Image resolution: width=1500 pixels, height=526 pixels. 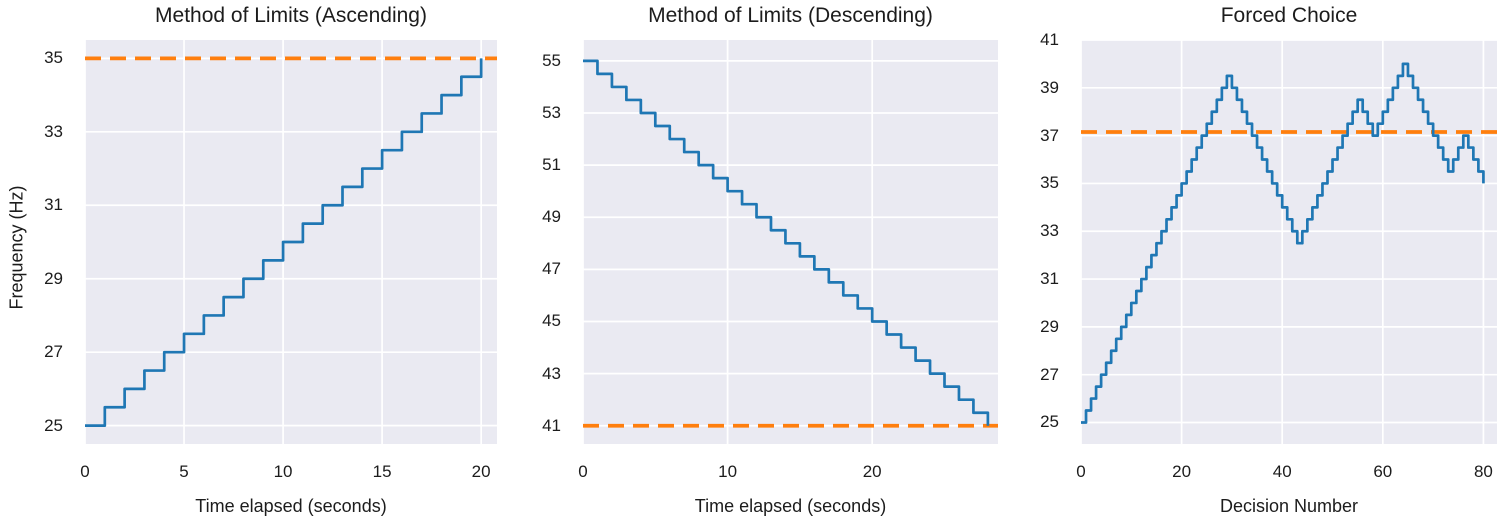 I want to click on y-tick-label: 53, so click(x=551, y=112).